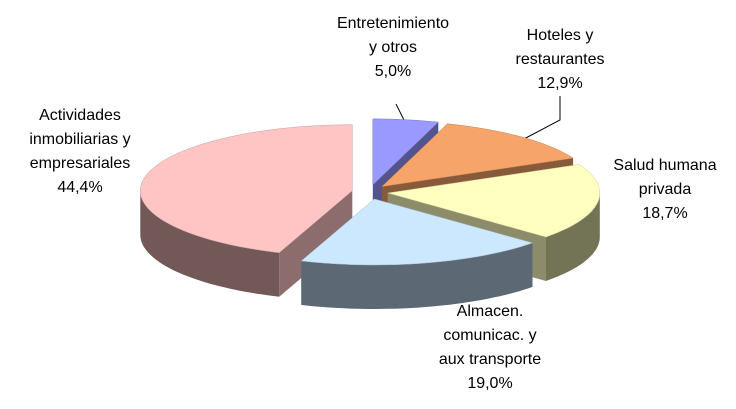  Describe the element at coordinates (490, 383) in the screenshot. I see `value-label: 19,0%` at that location.